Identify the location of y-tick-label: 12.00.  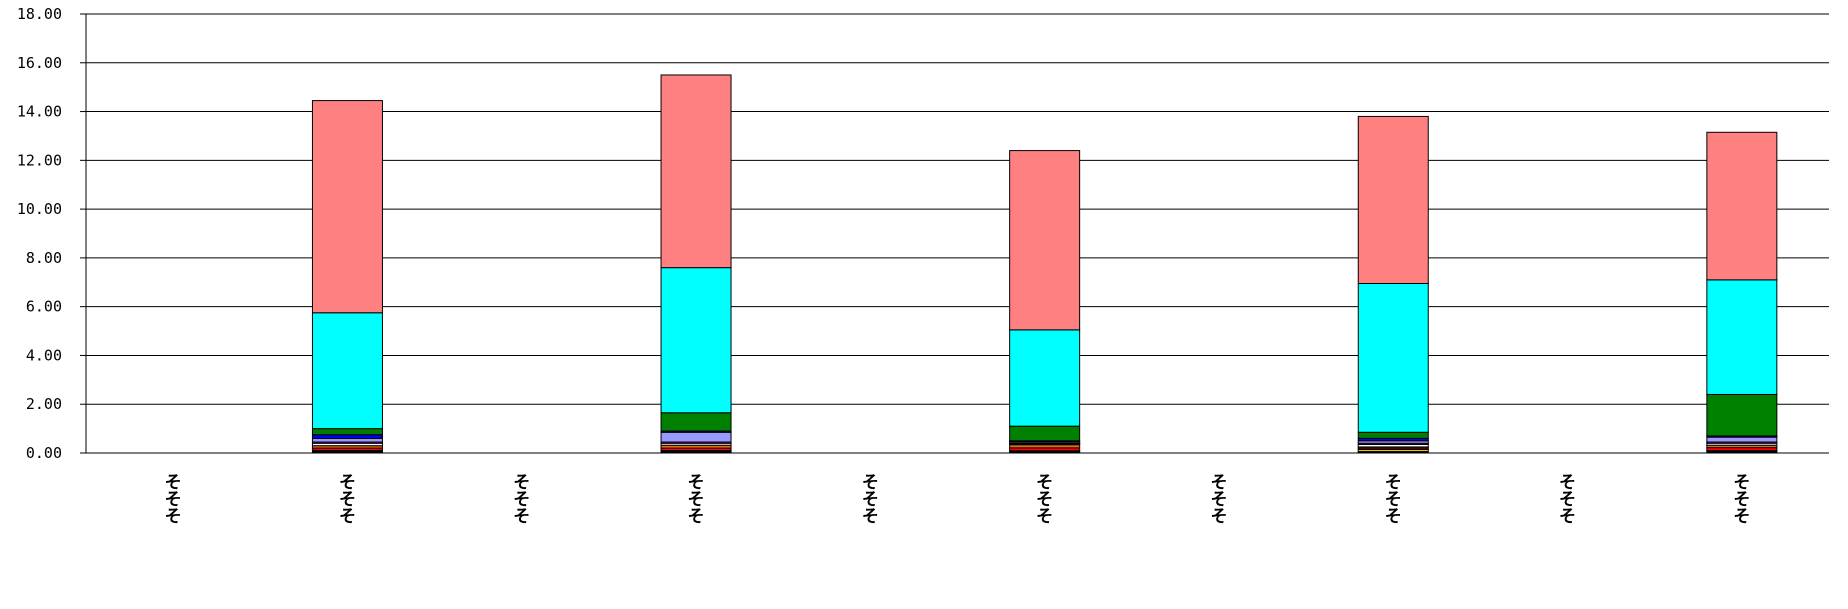
(39, 160).